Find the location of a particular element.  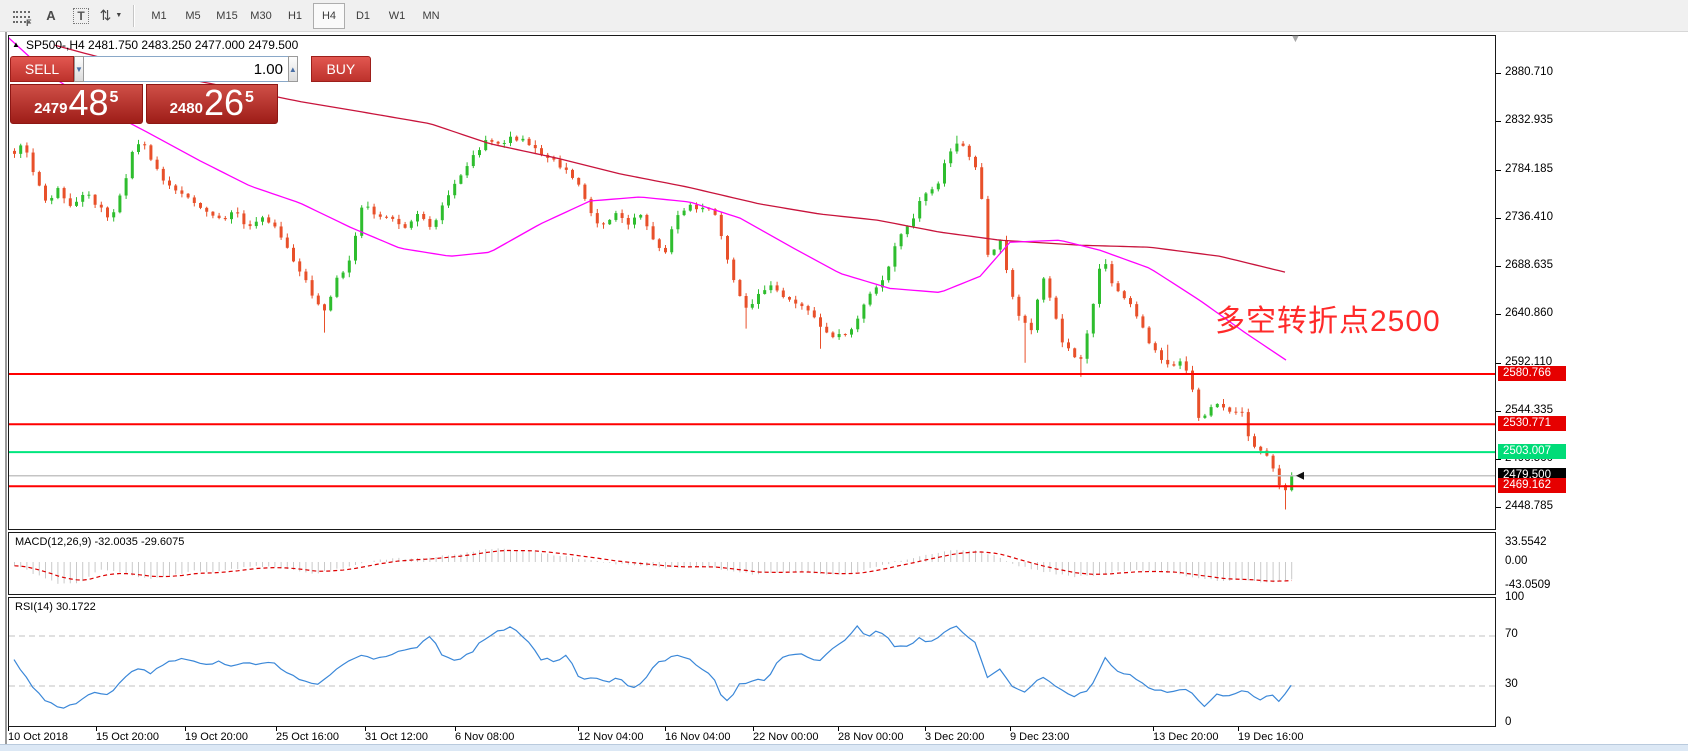

price-tick-label: 2640.860 is located at coordinates (1529, 312).